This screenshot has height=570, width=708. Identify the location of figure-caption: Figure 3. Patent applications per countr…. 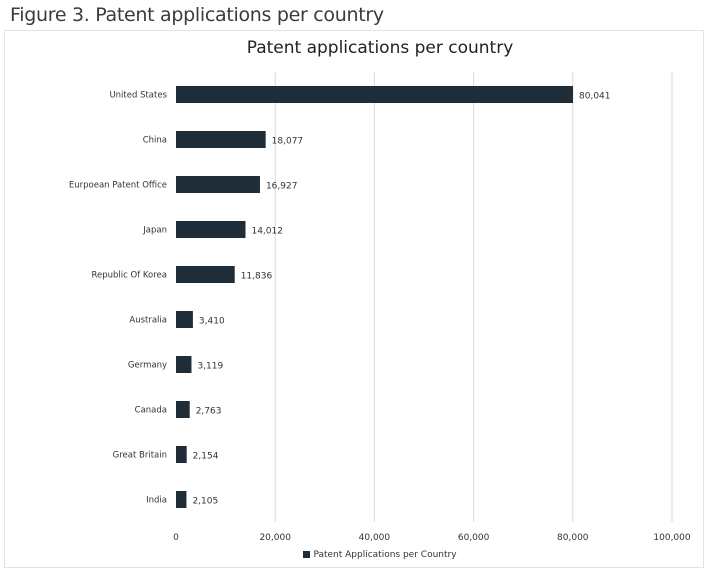
(197, 15).